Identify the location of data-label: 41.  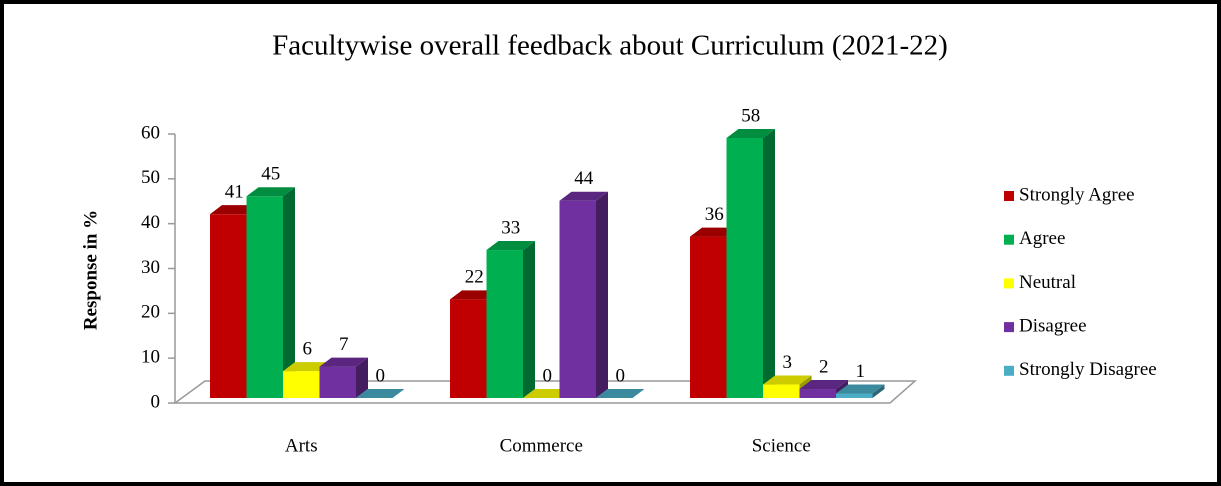
(234, 192).